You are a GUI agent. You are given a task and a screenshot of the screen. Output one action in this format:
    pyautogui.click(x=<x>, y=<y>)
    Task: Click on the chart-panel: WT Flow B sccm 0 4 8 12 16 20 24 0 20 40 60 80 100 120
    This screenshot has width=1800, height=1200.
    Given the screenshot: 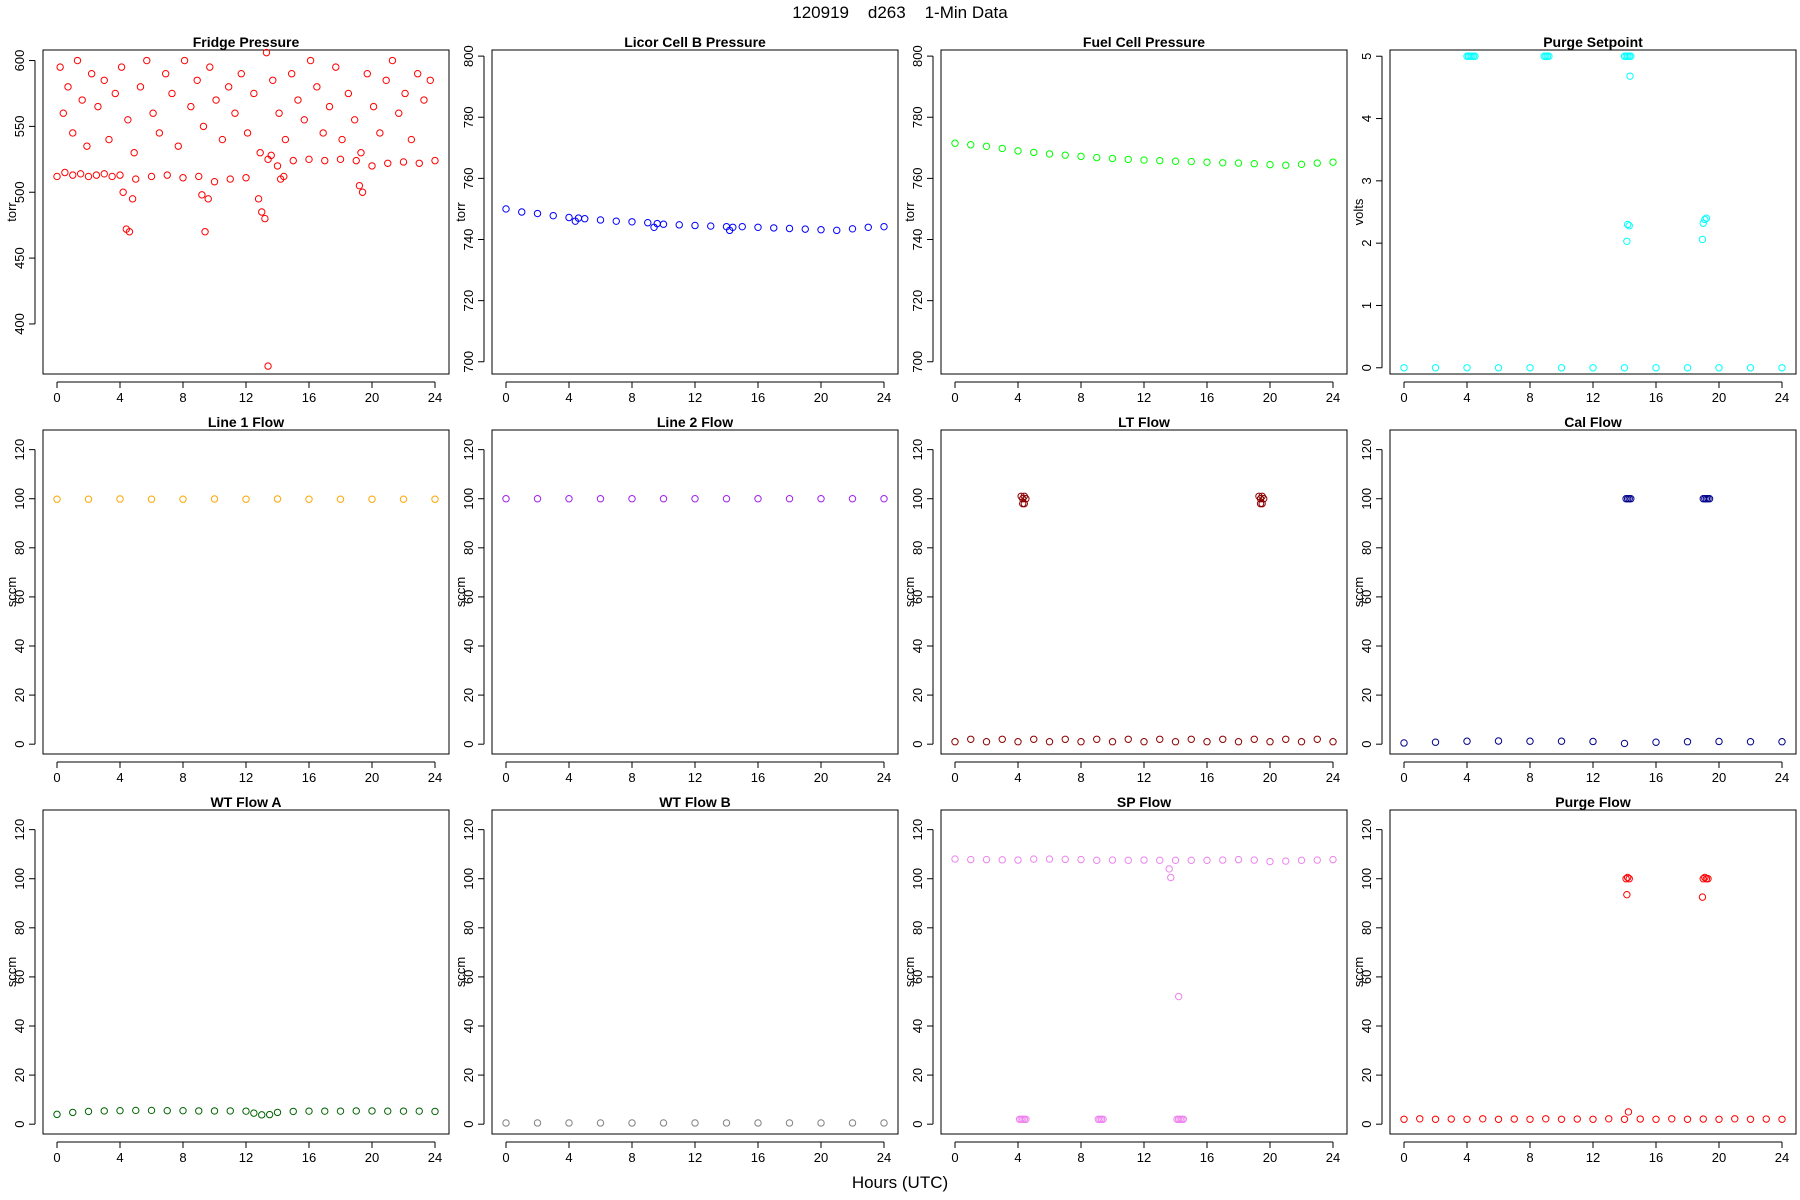 What is the action you would take?
    pyautogui.click(x=676, y=979)
    